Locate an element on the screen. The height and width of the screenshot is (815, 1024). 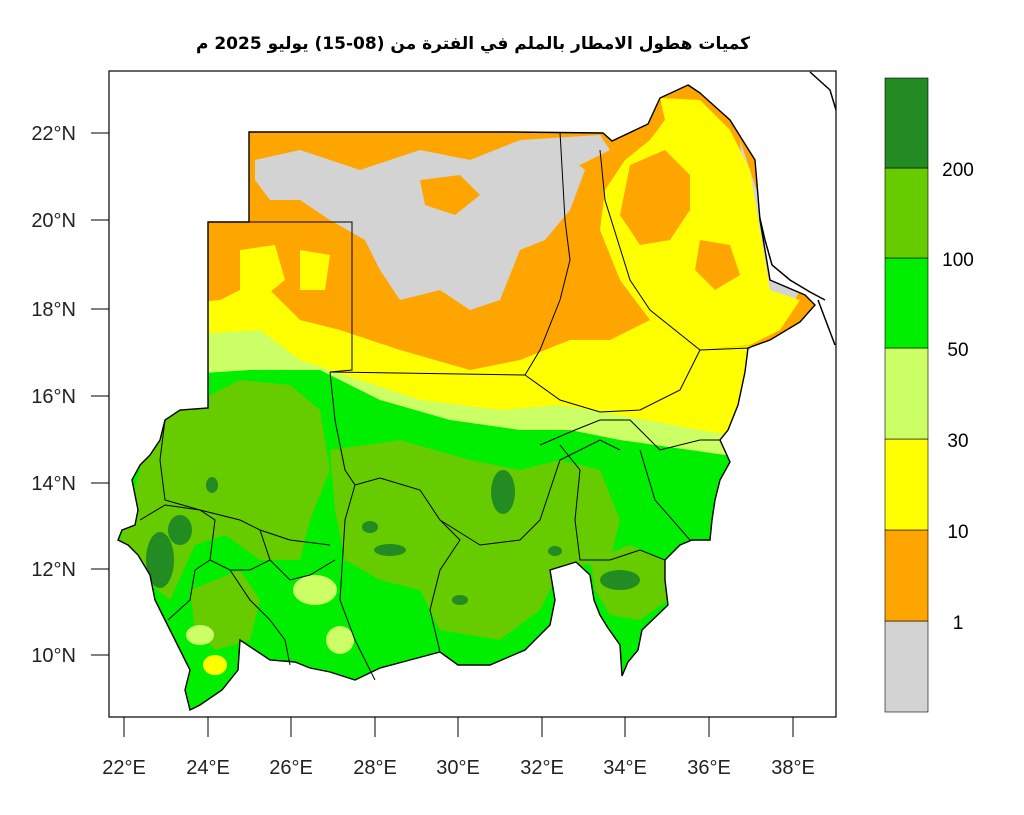
gray-zone-north is located at coordinates (420, 225).